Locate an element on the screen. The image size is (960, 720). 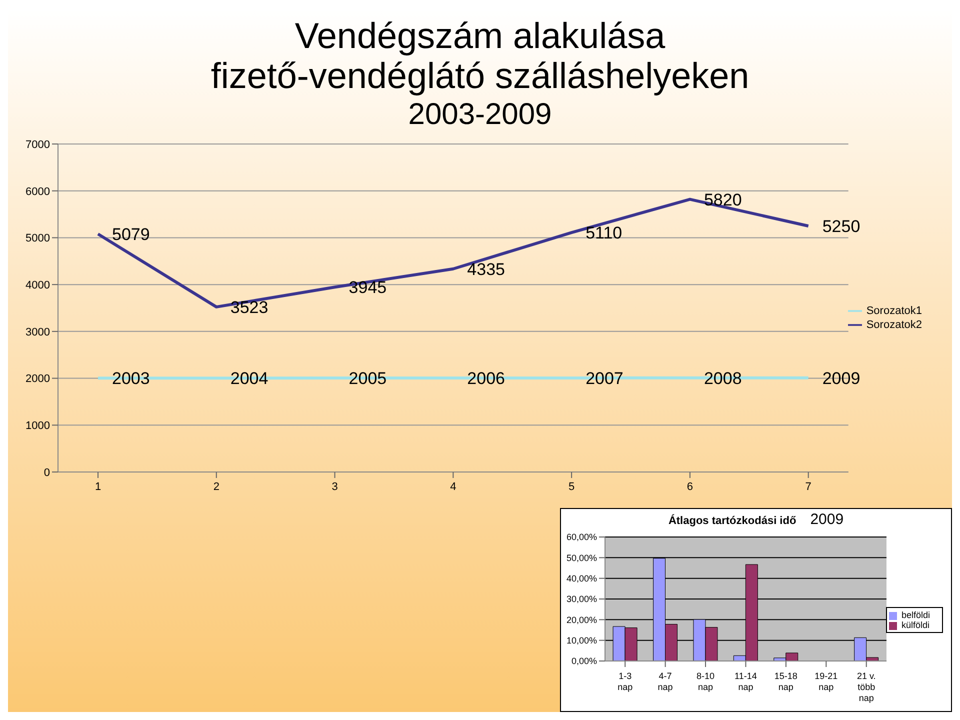
legend-label: belföldi is located at coordinates (915, 615).